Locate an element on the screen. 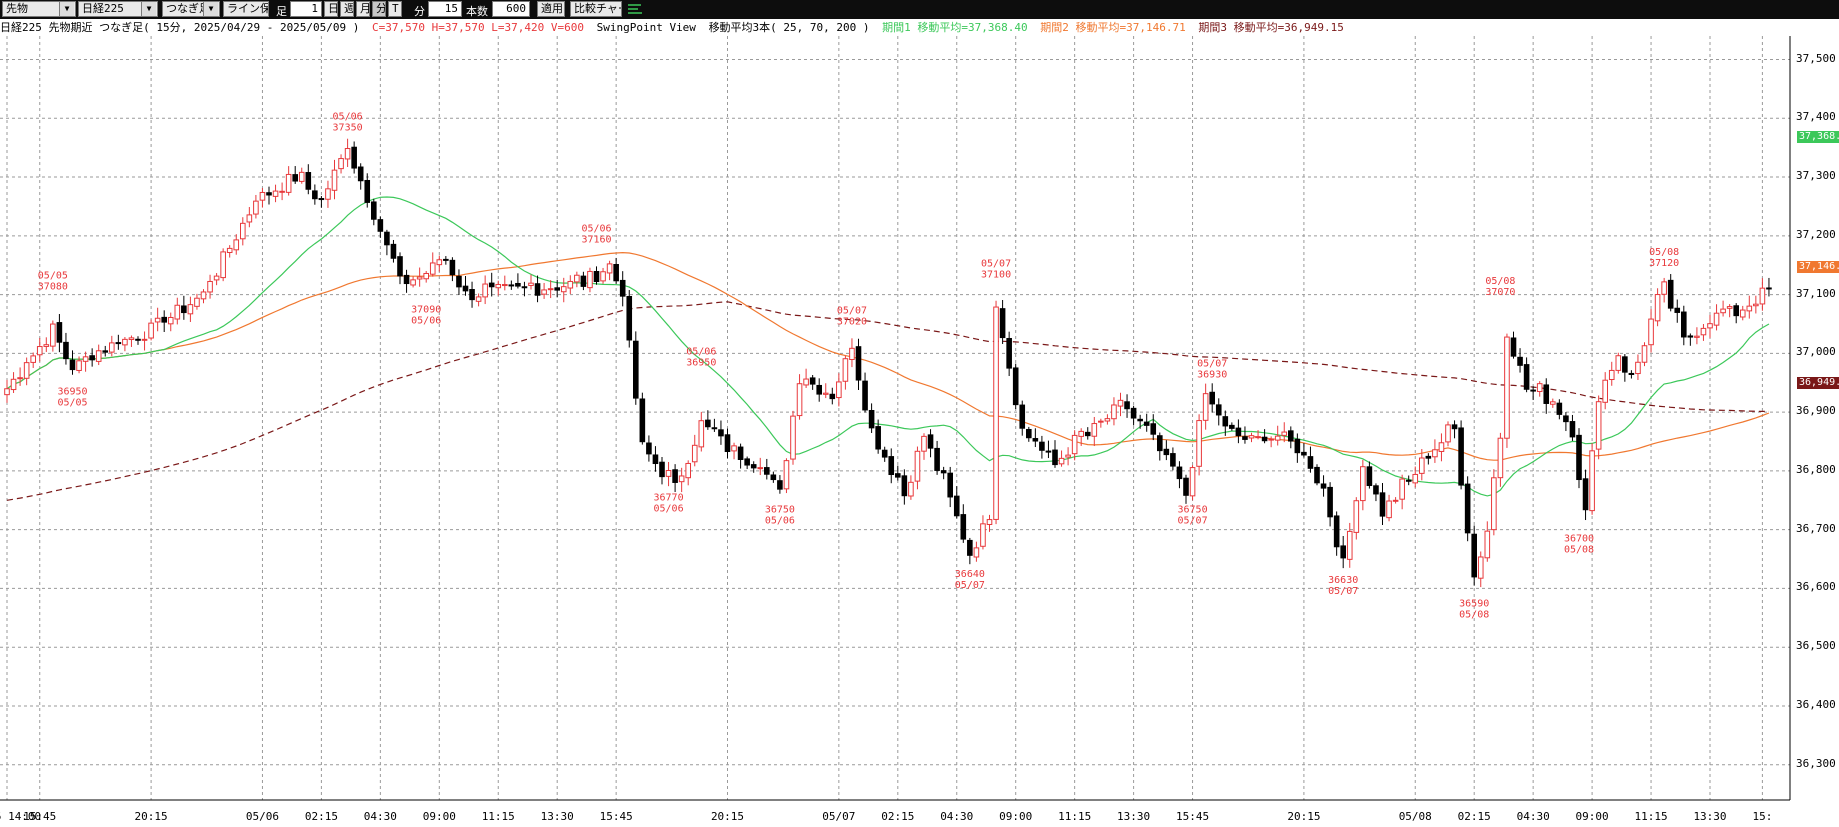 The height and width of the screenshot is (827, 1839). swing-point-label: 05/08 is located at coordinates (1664, 252).